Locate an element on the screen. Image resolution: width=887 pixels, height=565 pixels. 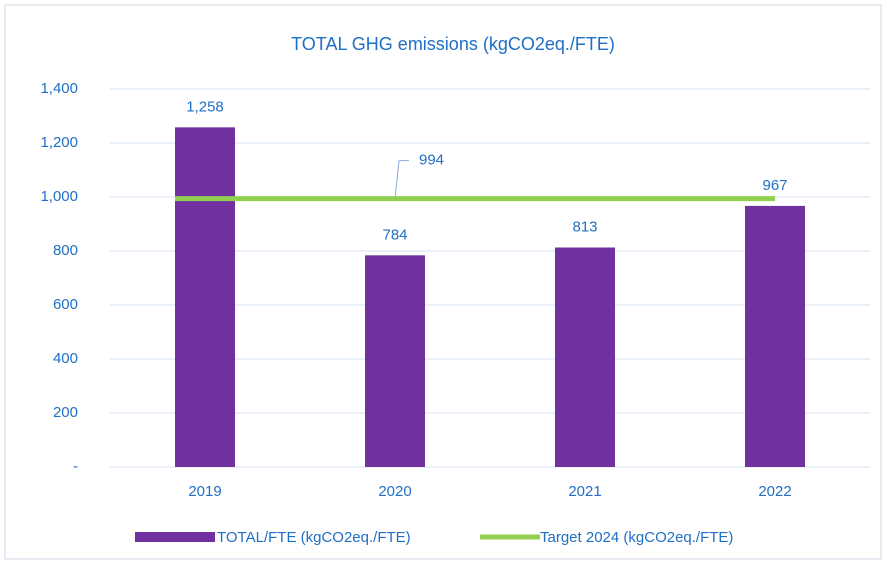
legend-swatch is located at coordinates (175, 537).